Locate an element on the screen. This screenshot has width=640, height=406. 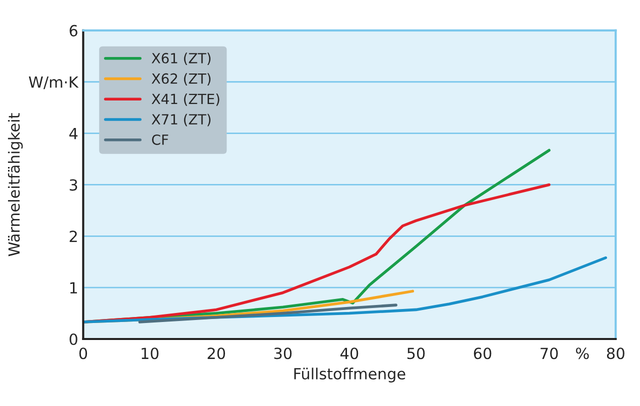
x-tick-label: 60 is located at coordinates (483, 354).